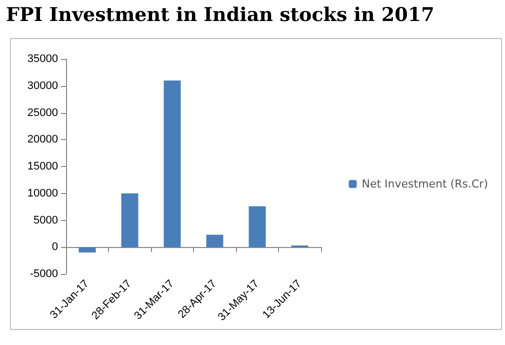 Image resolution: width=505 pixels, height=345 pixels. I want to click on y-tick-label: 25000, so click(42, 112).